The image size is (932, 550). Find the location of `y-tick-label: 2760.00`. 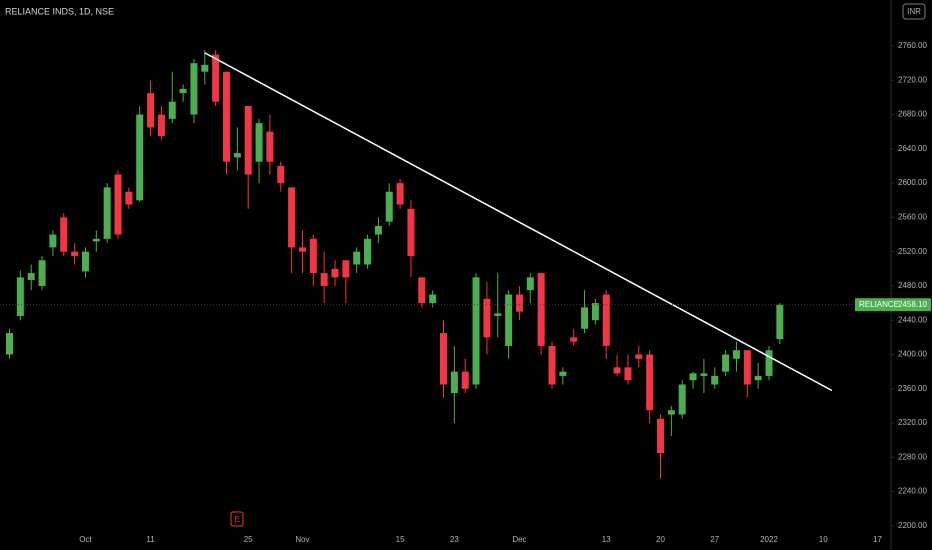

y-tick-label: 2760.00 is located at coordinates (912, 45).